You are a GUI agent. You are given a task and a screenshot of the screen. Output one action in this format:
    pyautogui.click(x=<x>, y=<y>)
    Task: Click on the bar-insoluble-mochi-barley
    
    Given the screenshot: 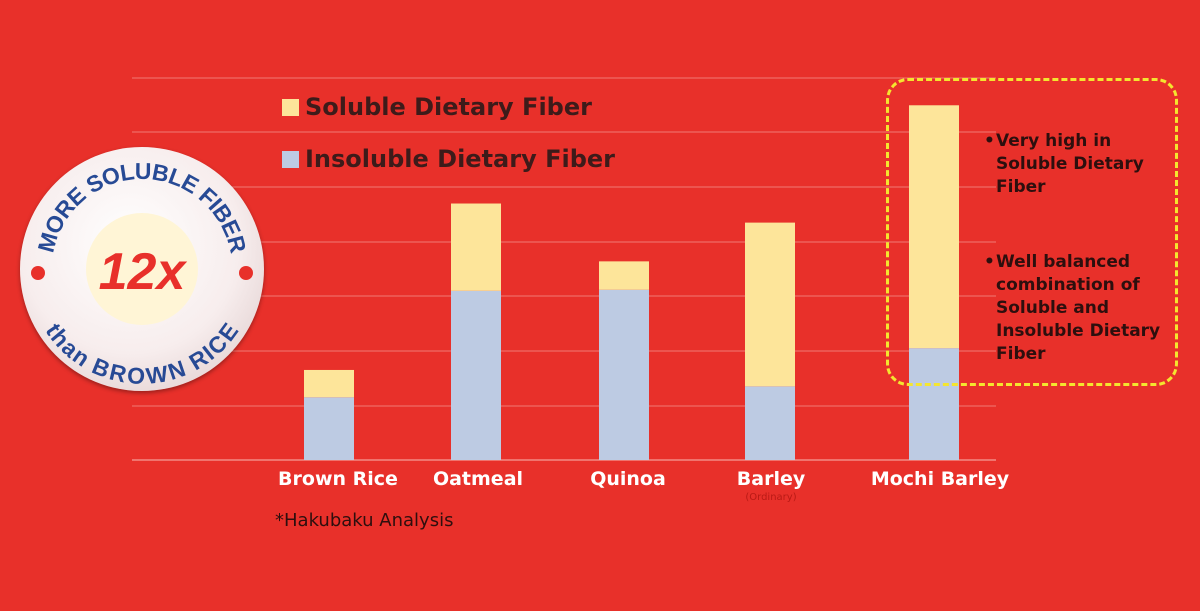 What is the action you would take?
    pyautogui.click(x=934, y=404)
    